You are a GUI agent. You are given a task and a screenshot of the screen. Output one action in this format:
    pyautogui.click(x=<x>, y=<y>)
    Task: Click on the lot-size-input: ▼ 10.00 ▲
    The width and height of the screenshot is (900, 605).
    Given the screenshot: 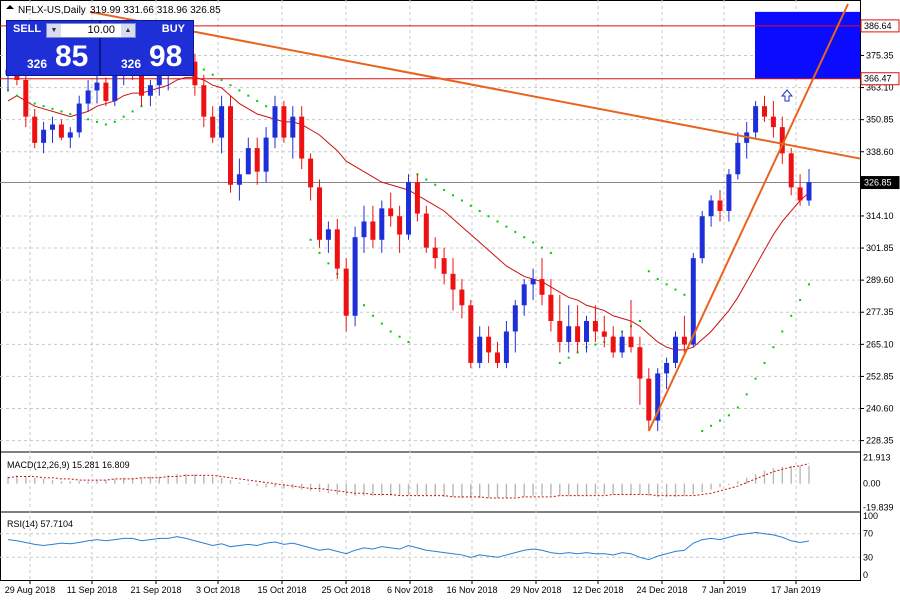 What is the action you would take?
    pyautogui.click(x=91, y=30)
    